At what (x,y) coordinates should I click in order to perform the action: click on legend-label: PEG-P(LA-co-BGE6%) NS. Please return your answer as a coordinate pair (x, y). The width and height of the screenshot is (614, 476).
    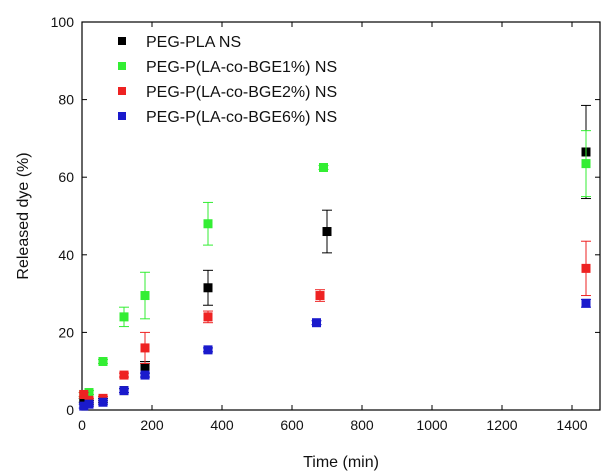
    Looking at the image, I should click on (241, 117).